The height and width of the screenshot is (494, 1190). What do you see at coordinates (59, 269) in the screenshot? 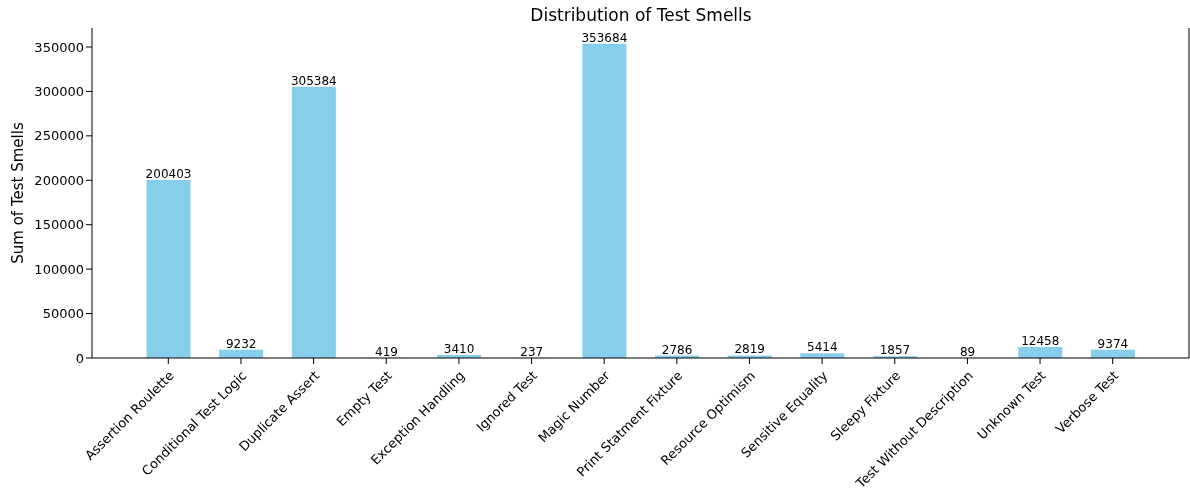
I see `y-tick-label: 100000` at bounding box center [59, 269].